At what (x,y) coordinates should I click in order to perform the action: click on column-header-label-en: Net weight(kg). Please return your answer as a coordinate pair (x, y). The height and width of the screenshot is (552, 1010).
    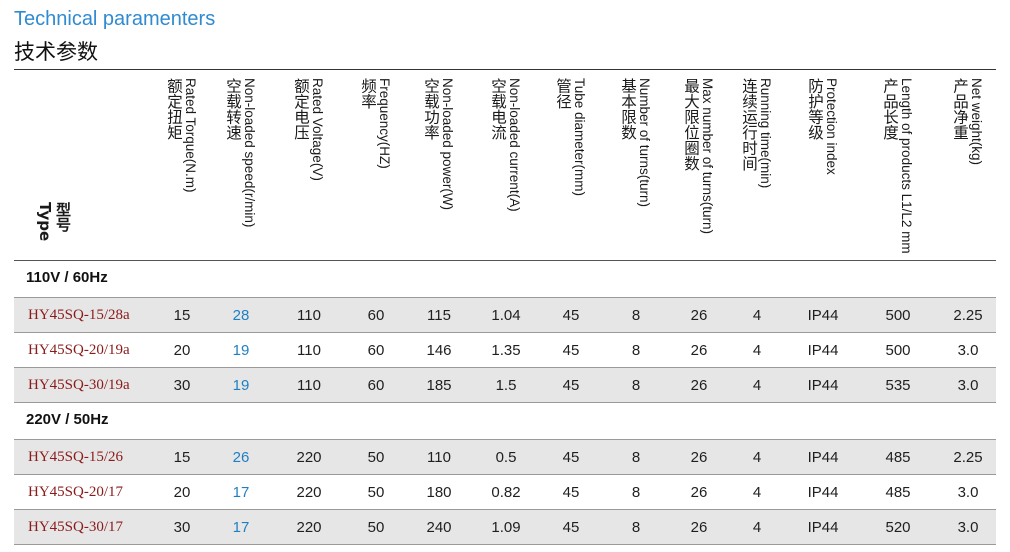
    Looking at the image, I should click on (976, 122).